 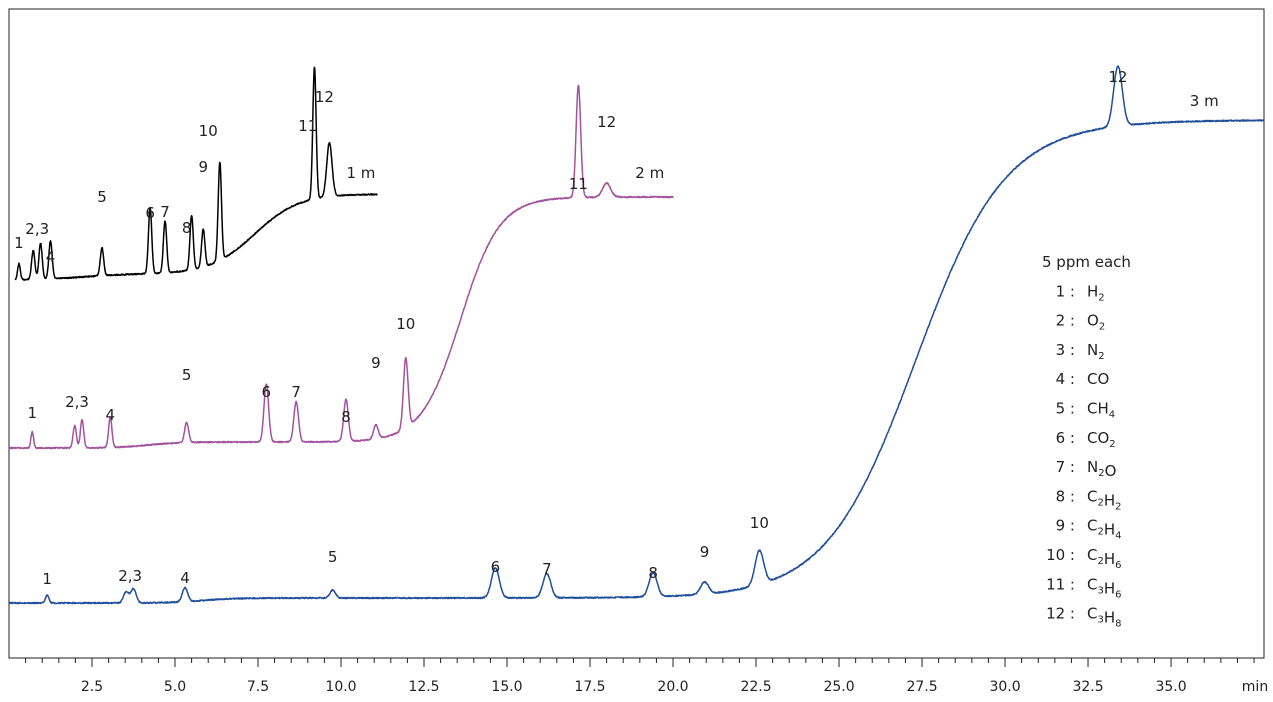 I want to click on legend-item-formula: N2, so click(x=1096, y=351).